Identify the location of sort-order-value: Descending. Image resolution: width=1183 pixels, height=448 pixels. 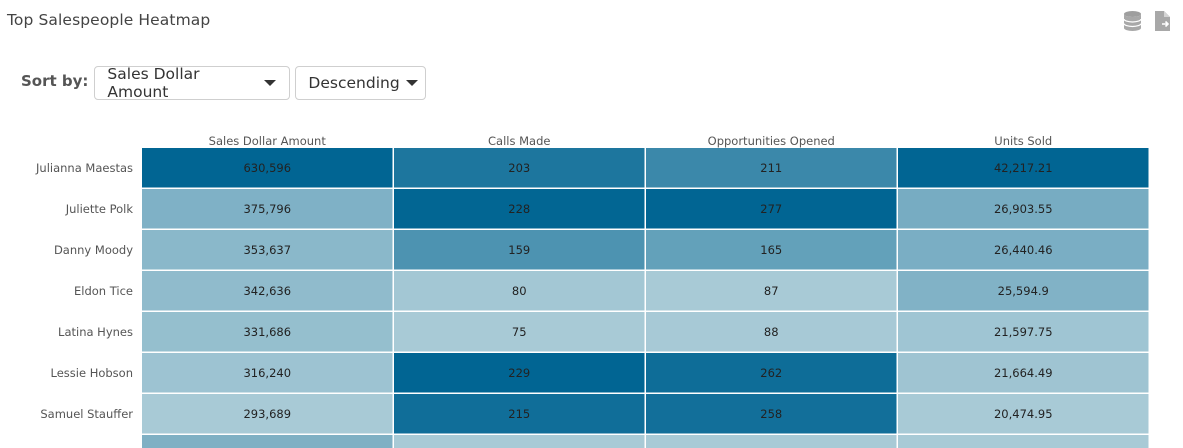
(354, 83).